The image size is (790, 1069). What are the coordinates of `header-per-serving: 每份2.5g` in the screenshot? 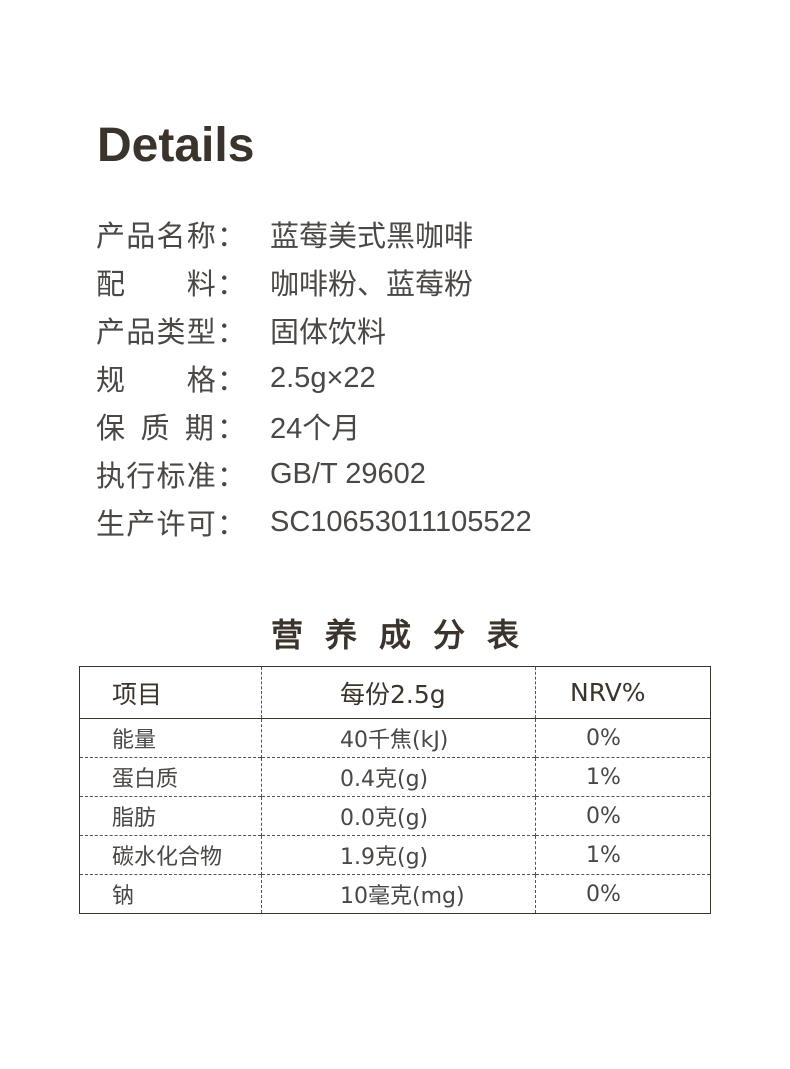 It's located at (398, 692).